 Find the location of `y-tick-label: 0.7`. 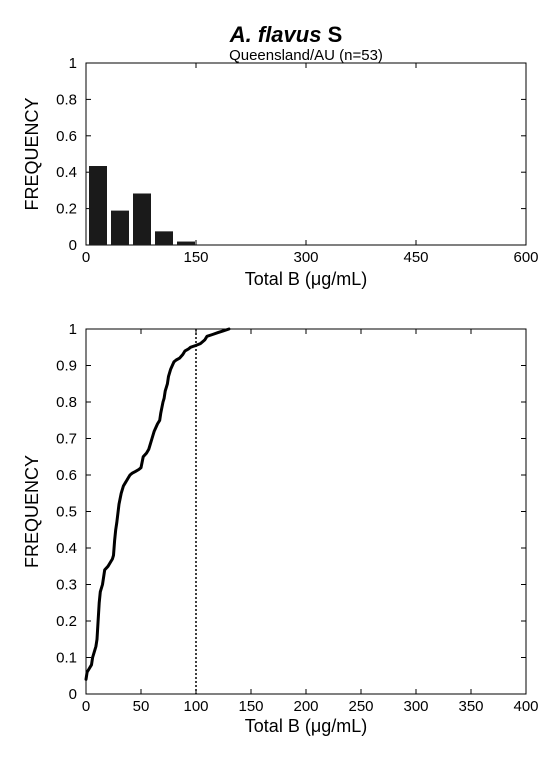

y-tick-label: 0.7 is located at coordinates (66, 439).